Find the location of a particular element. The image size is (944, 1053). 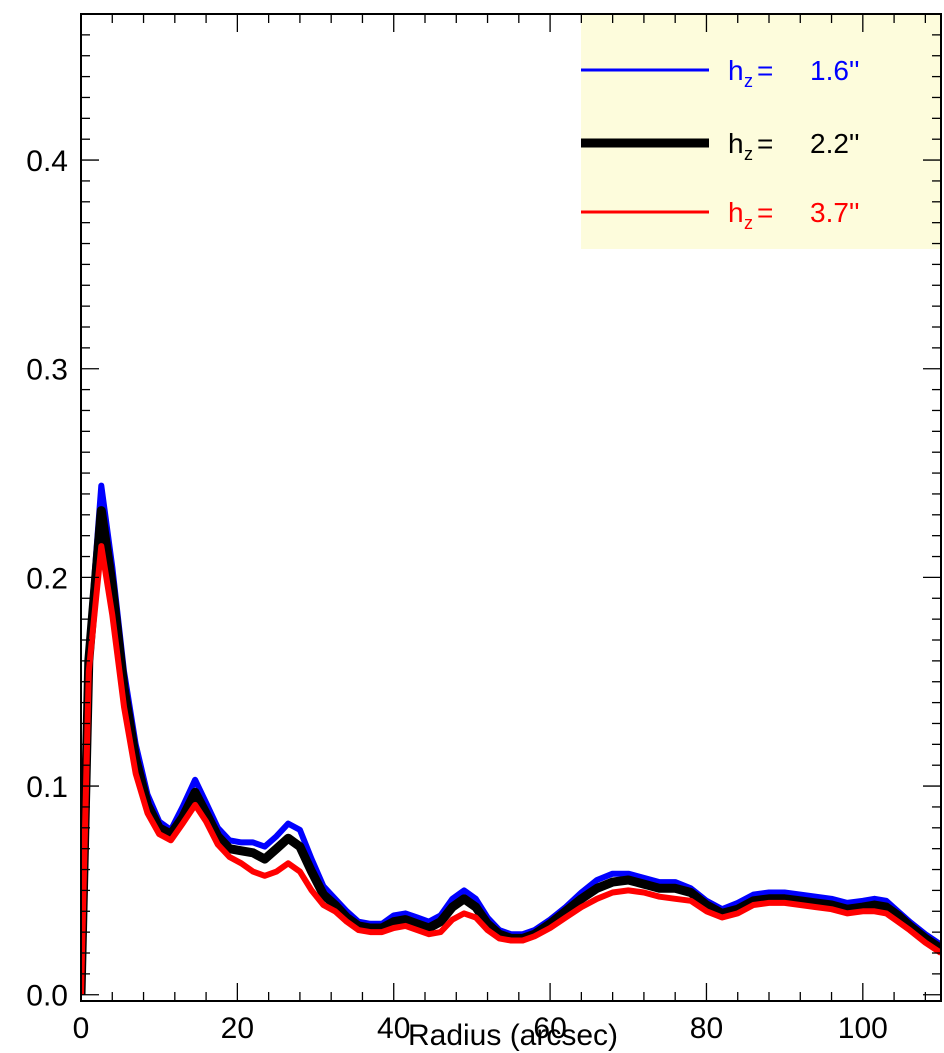

legend-value: 2.2'' is located at coordinates (835, 143).